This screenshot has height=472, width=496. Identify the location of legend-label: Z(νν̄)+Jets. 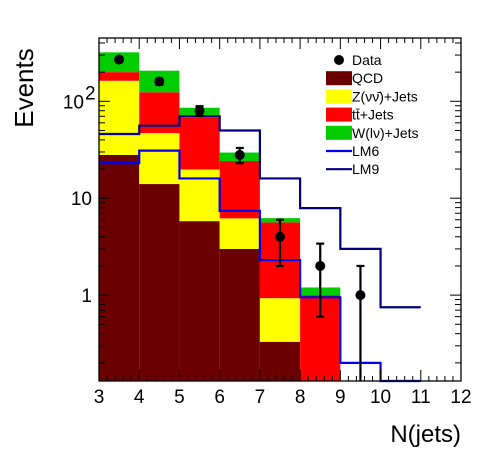
(385, 96).